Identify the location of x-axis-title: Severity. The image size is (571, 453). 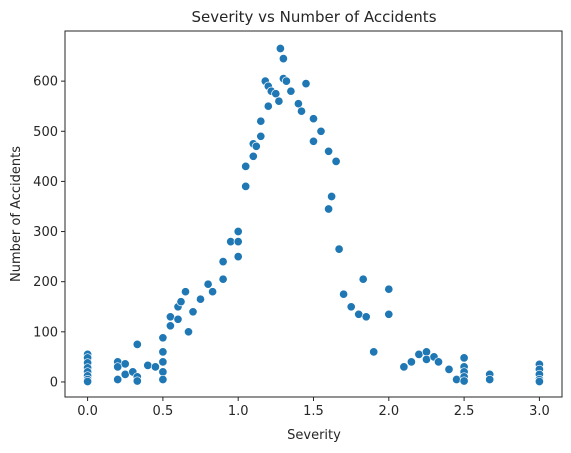
(314, 435).